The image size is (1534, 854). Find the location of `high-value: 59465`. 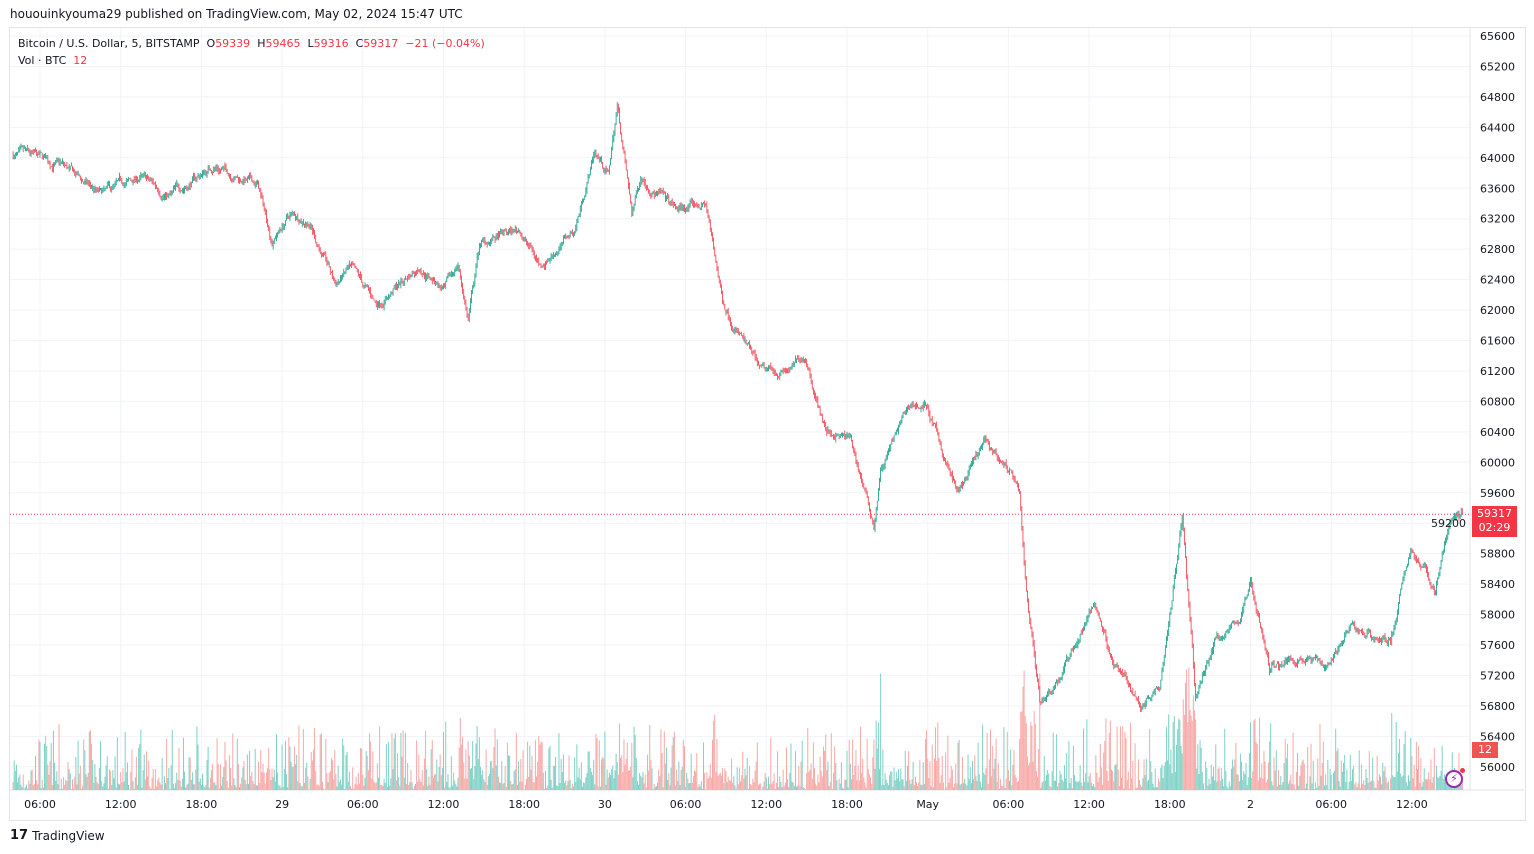

high-value: 59465 is located at coordinates (283, 43).